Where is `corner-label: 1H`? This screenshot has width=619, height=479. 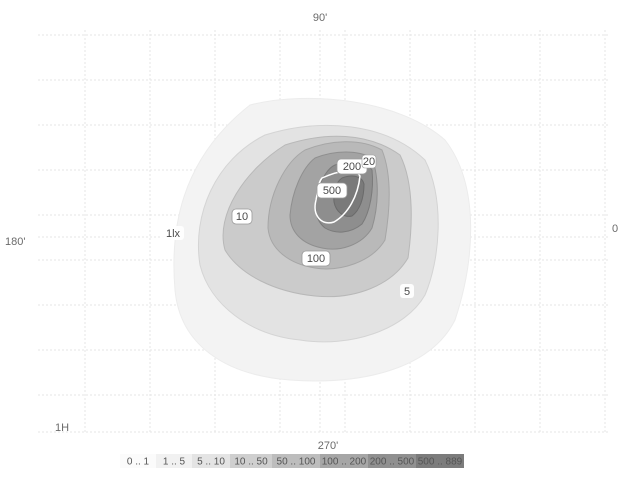
corner-label: 1H is located at coordinates (62, 428).